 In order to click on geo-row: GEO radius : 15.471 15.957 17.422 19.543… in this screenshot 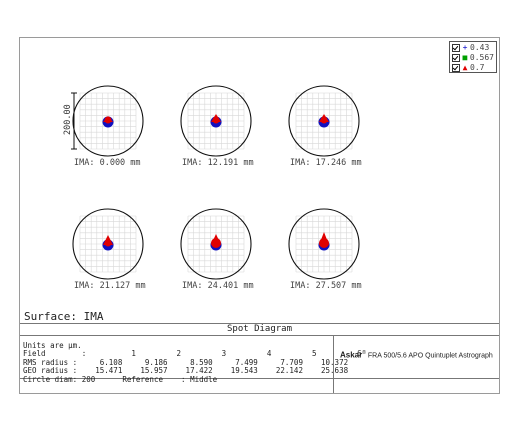, I will do `click(186, 371)`.